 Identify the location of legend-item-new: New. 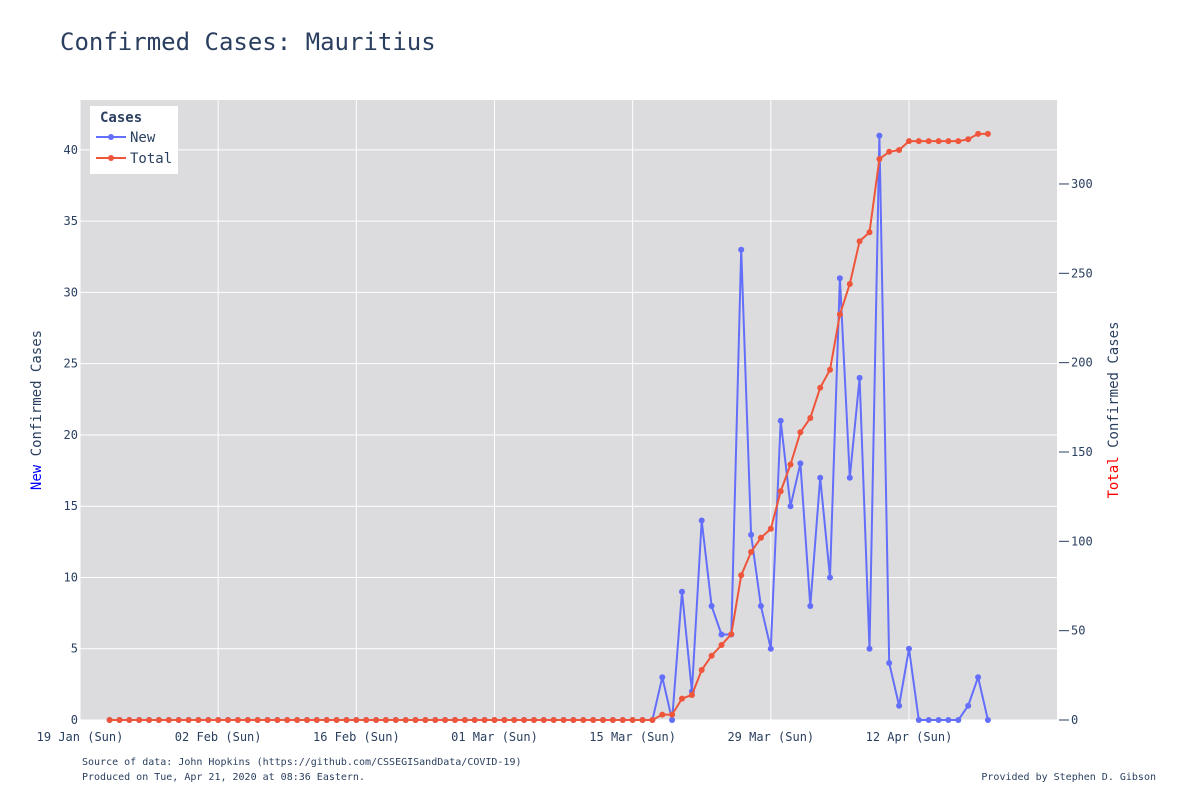
(126, 138).